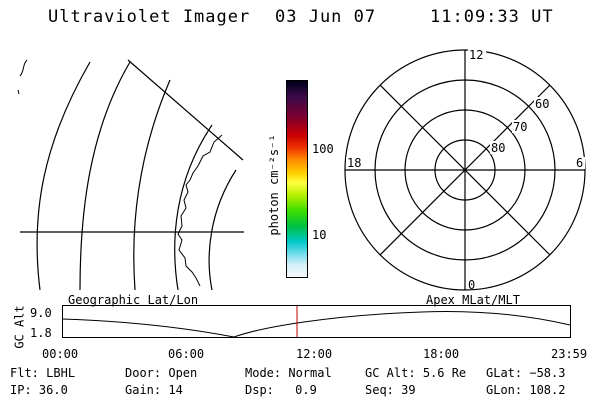 This screenshot has width=600, height=400. I want to click on status-label: Seq:, so click(379, 390).